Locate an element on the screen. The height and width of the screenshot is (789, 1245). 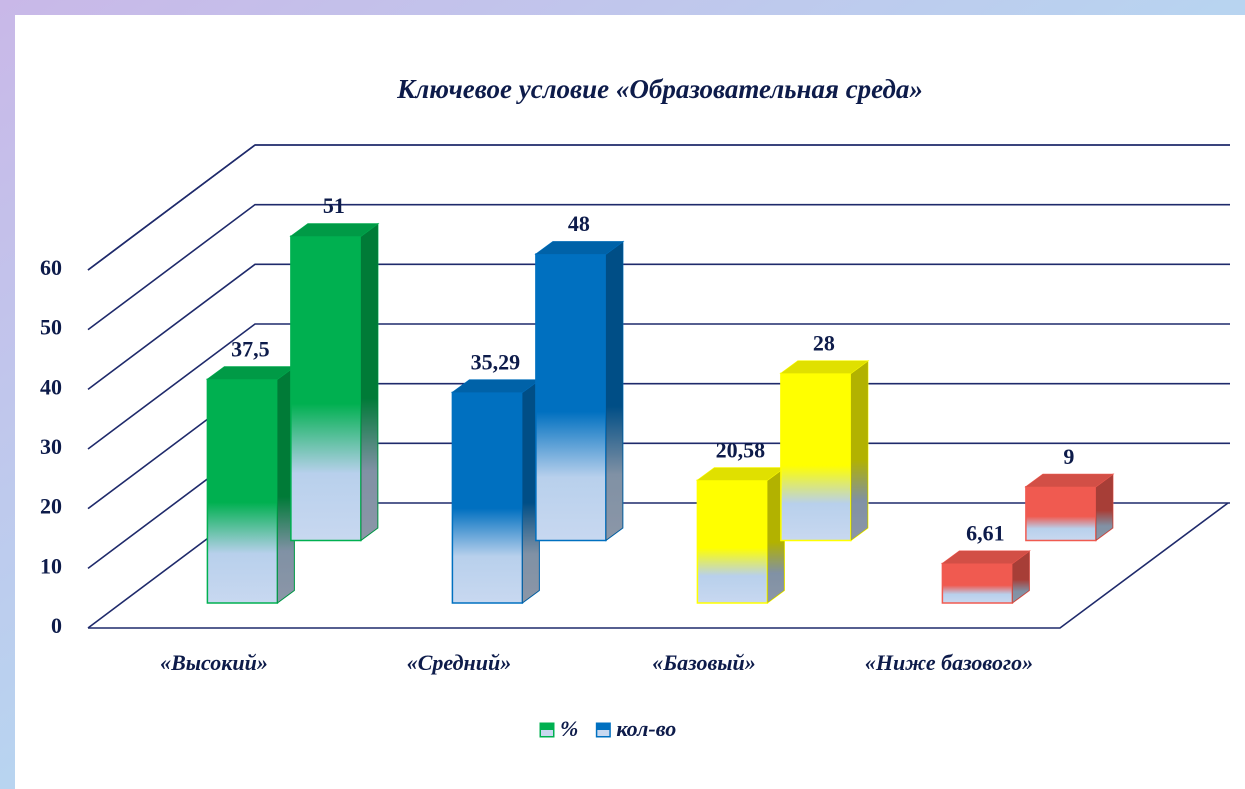
x-tick-label: «Ниже базового» is located at coordinates (949, 662).